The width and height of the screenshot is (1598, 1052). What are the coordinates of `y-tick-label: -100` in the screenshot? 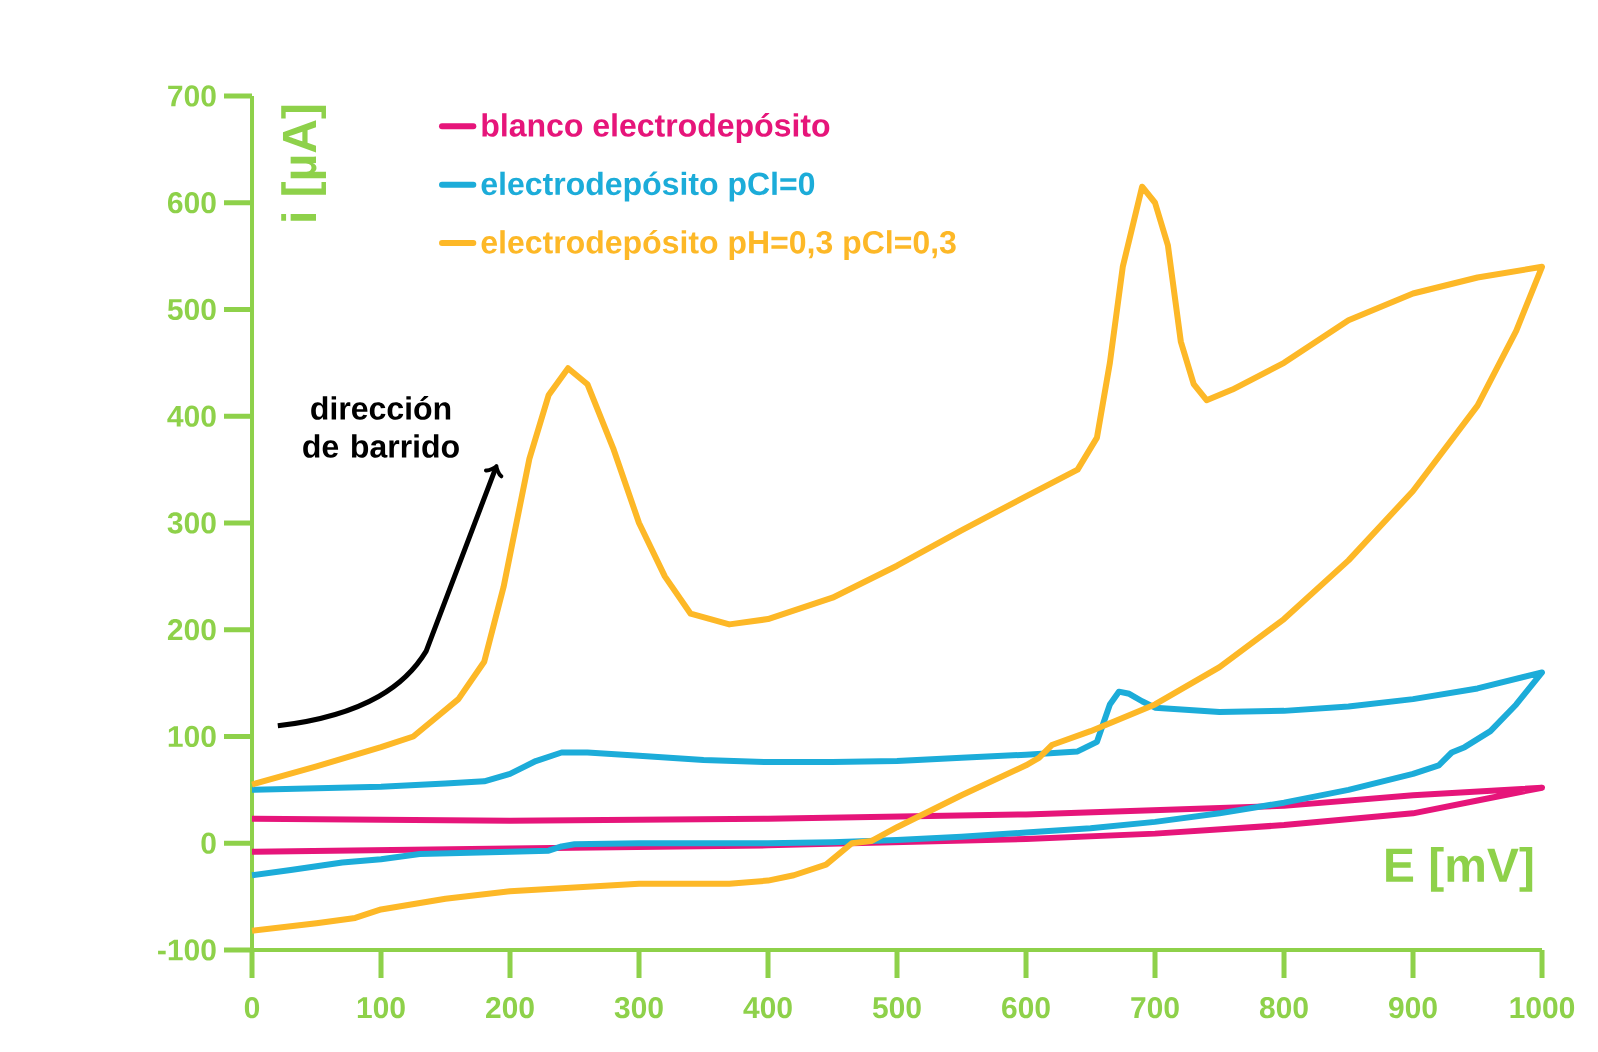 It's located at (187, 950).